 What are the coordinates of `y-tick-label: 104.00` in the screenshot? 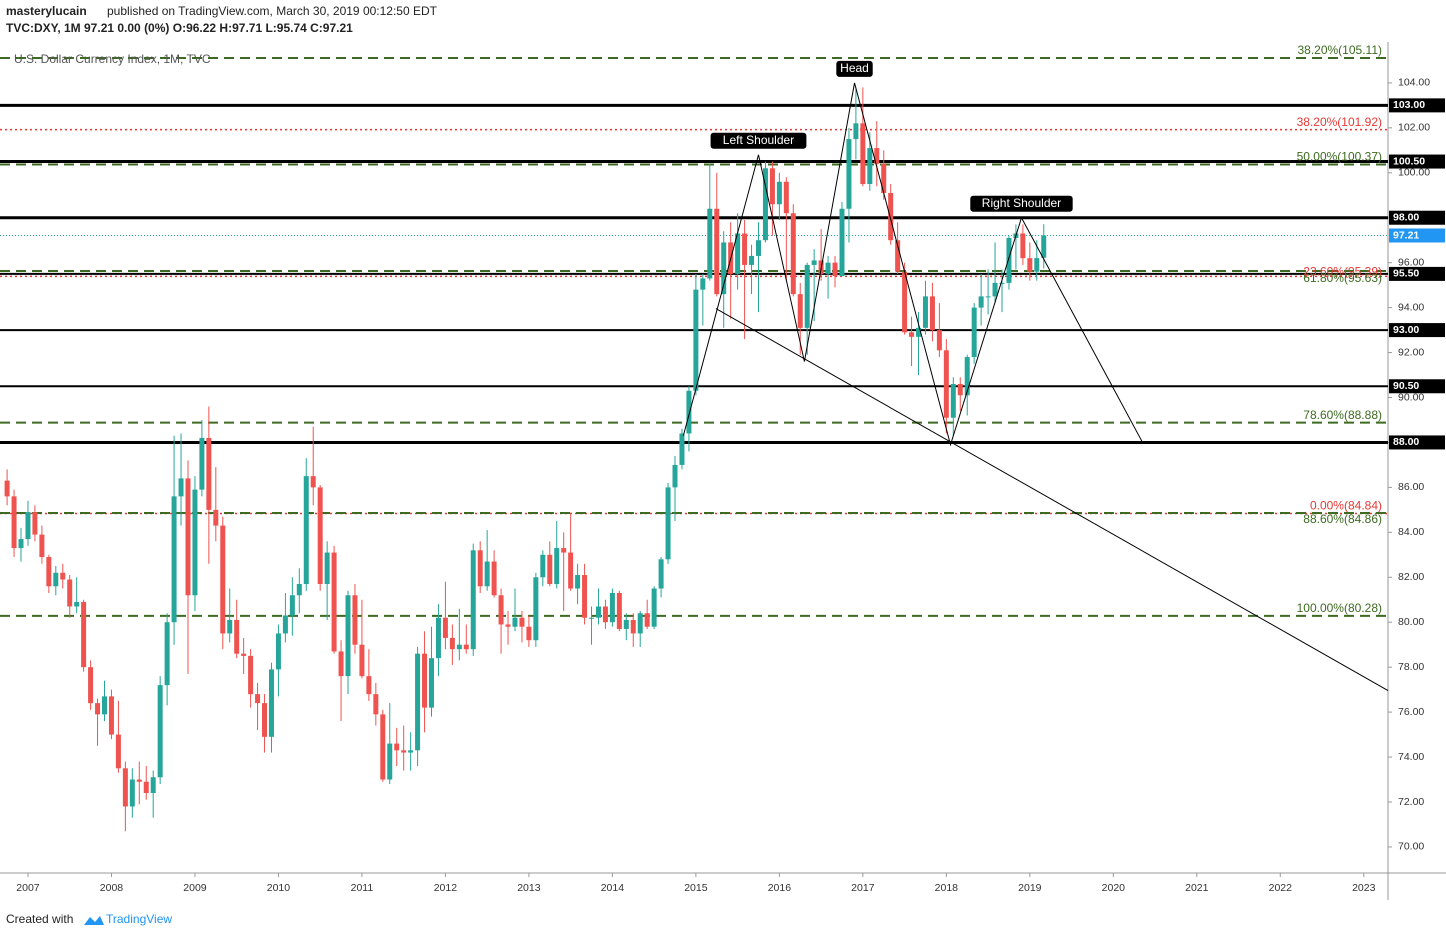 It's located at (1414, 83).